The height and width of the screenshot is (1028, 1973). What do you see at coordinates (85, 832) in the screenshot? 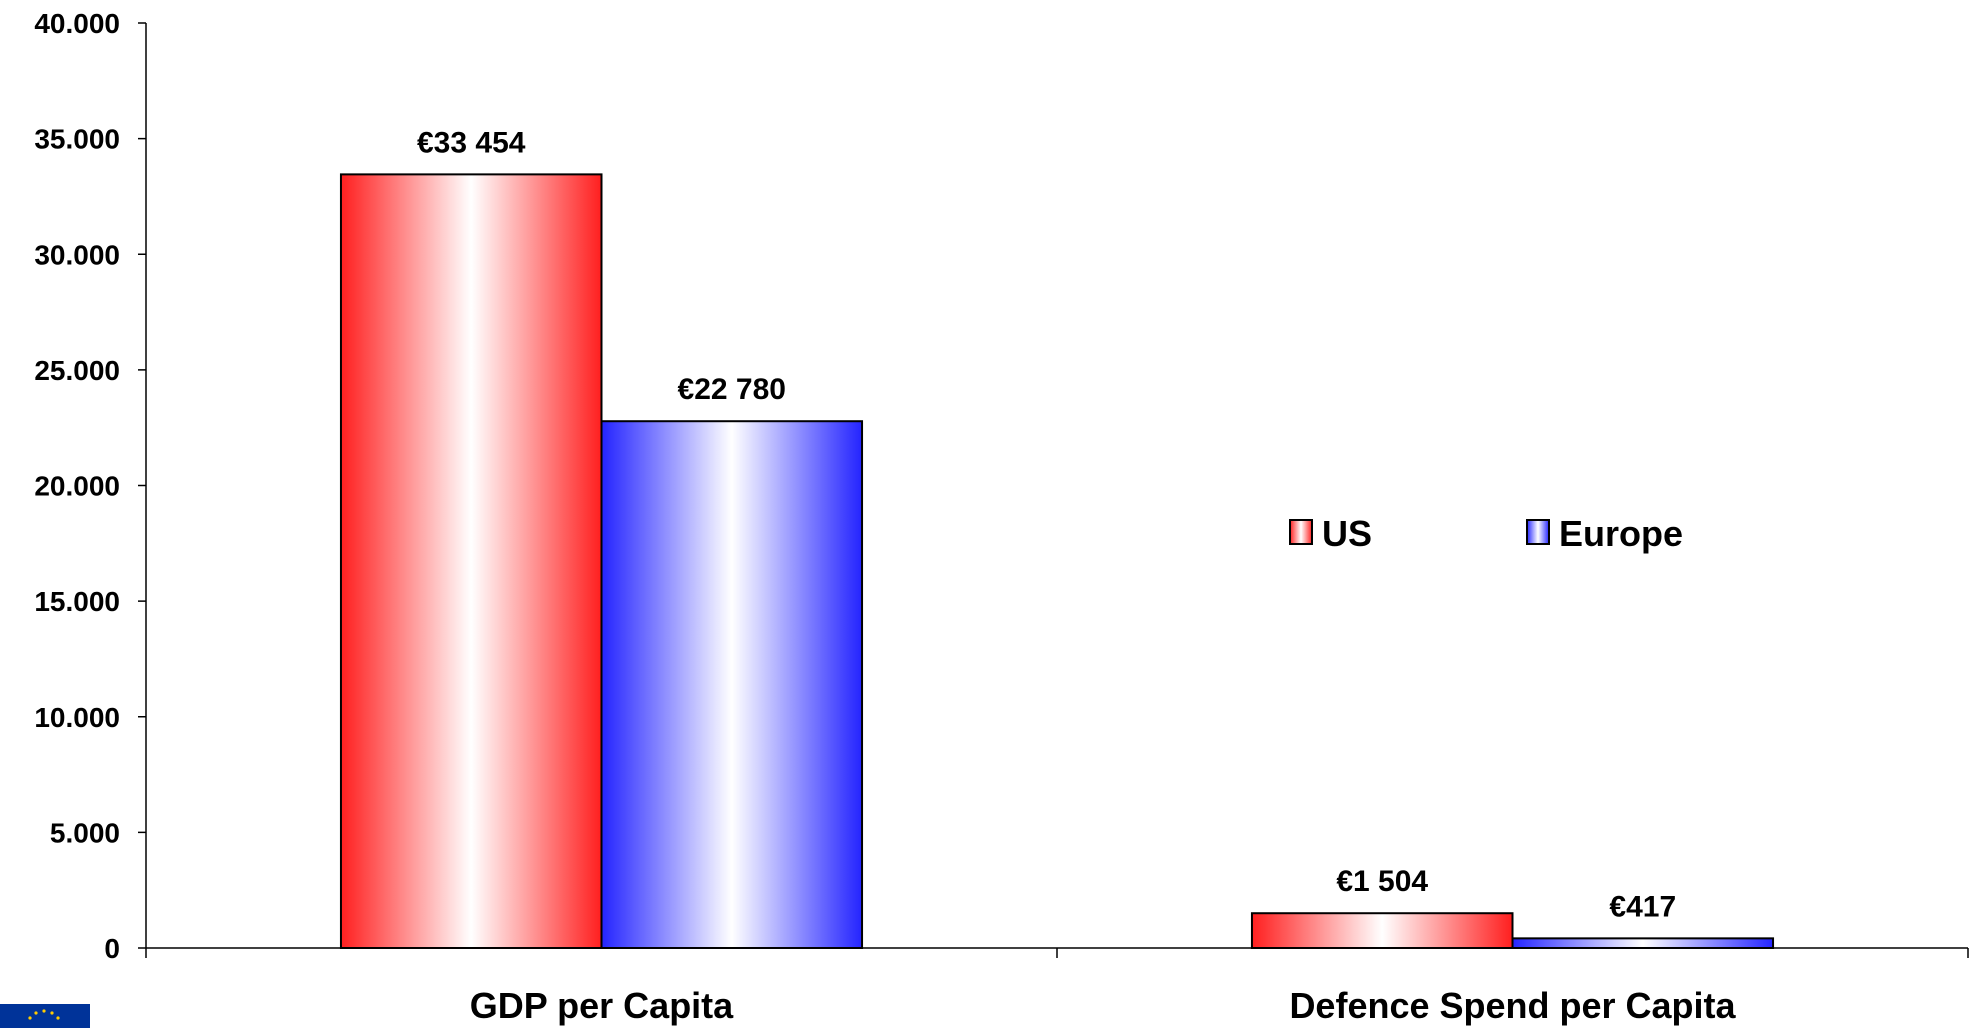
I see `y-tick-label: 5.000` at bounding box center [85, 832].